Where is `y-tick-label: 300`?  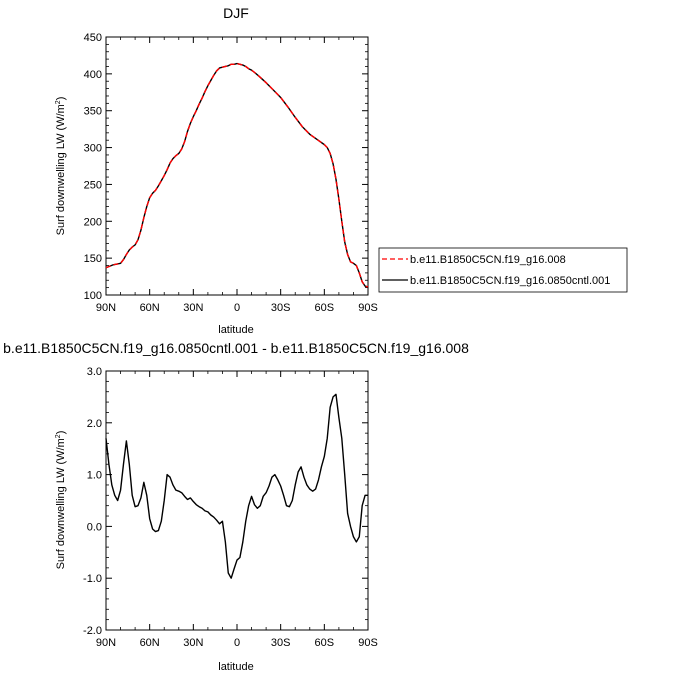
y-tick-label: 300 is located at coordinates (93, 149).